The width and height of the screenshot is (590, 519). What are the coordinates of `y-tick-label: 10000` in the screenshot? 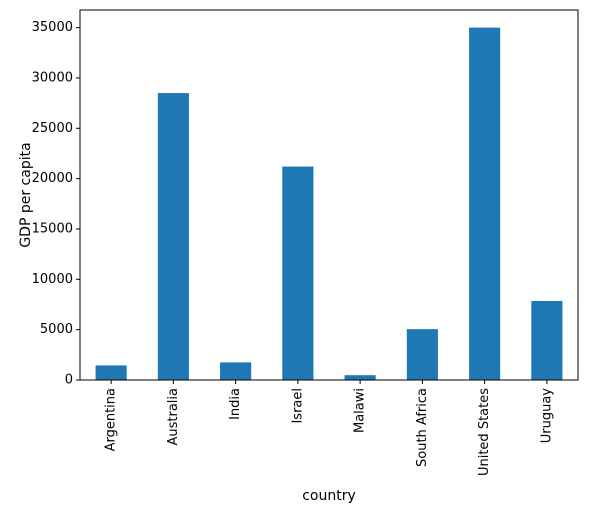 It's located at (52, 279).